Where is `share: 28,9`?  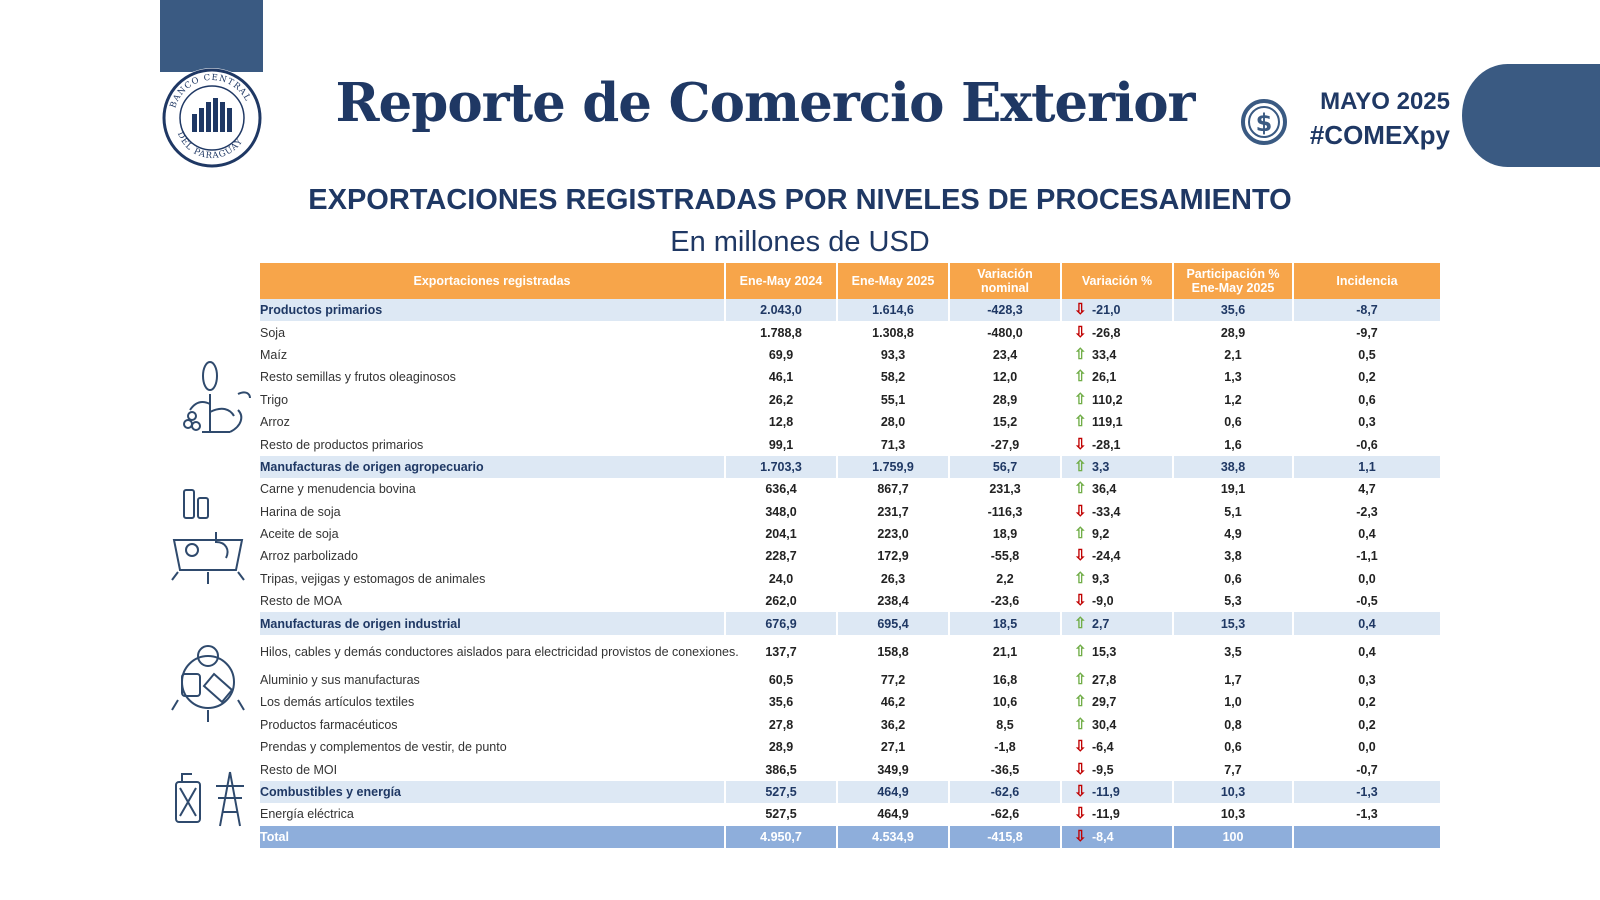 share: 28,9 is located at coordinates (1232, 332).